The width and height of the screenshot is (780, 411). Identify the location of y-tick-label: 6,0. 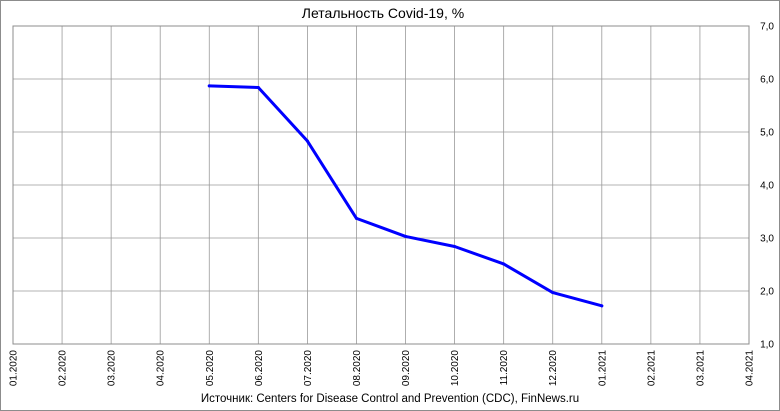
(767, 80).